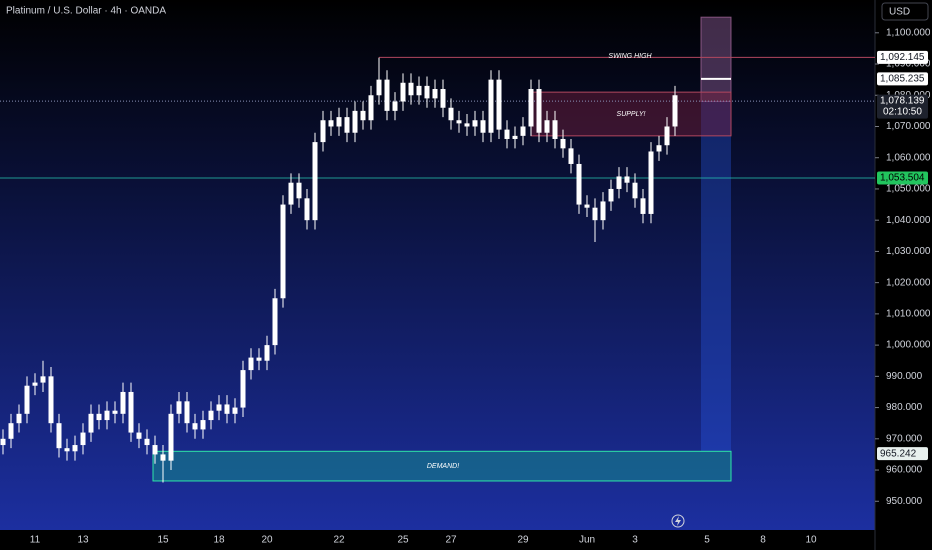 The image size is (932, 550). Describe the element at coordinates (678, 521) in the screenshot. I see `replay-icon` at that location.